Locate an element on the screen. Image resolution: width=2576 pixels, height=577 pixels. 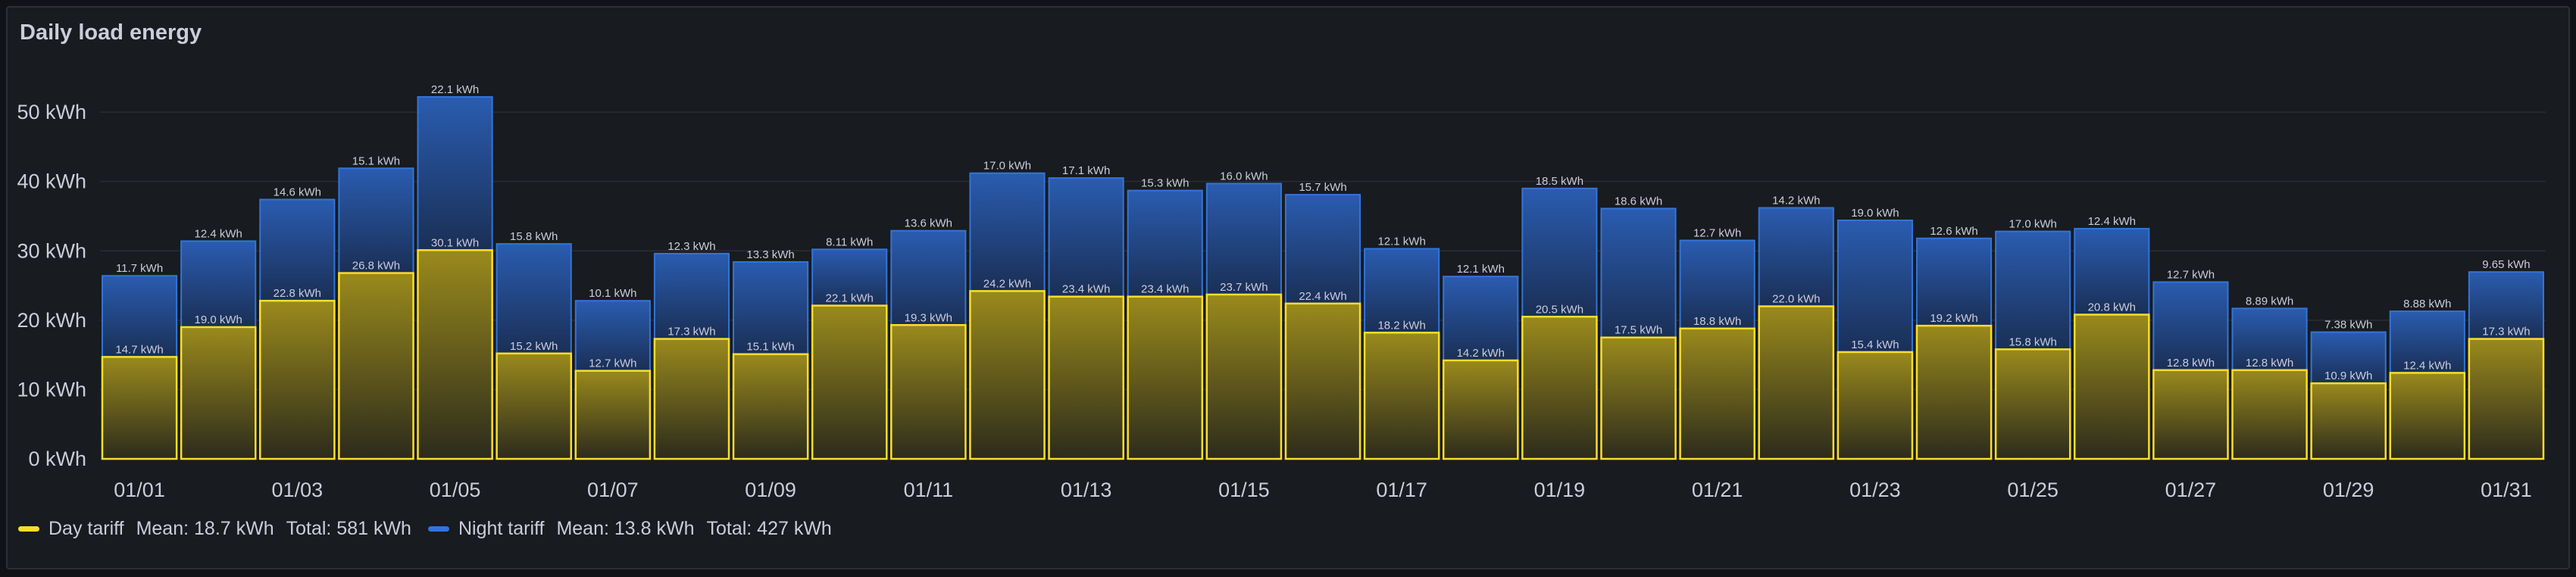
x-tick-label: 01/05 is located at coordinates (455, 490).